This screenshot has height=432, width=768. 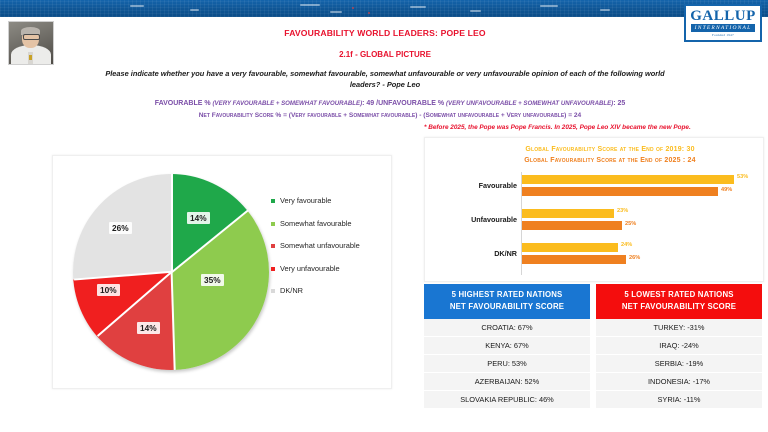 What do you see at coordinates (494, 219) in the screenshot?
I see `bar-category-label: Unfavourable` at bounding box center [494, 219].